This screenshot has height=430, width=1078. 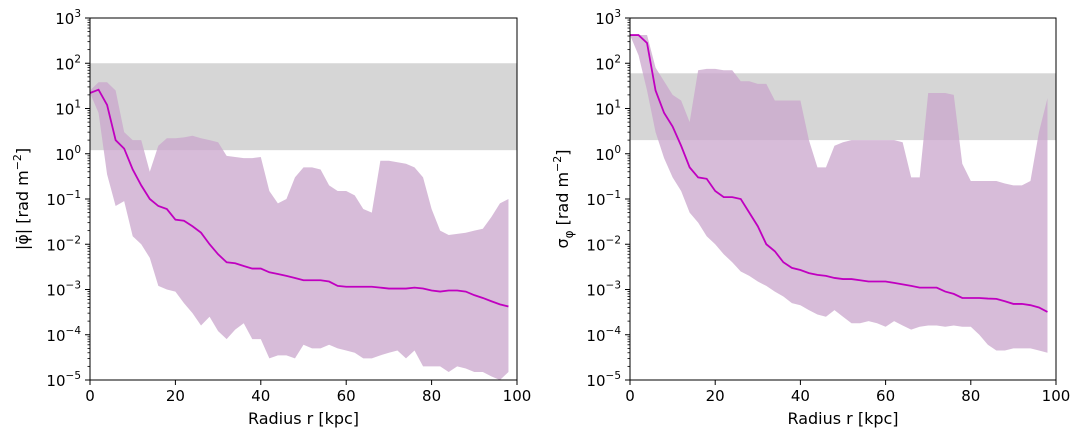 What do you see at coordinates (562, 243) in the screenshot?
I see `y-title-main: σ` at bounding box center [562, 243].